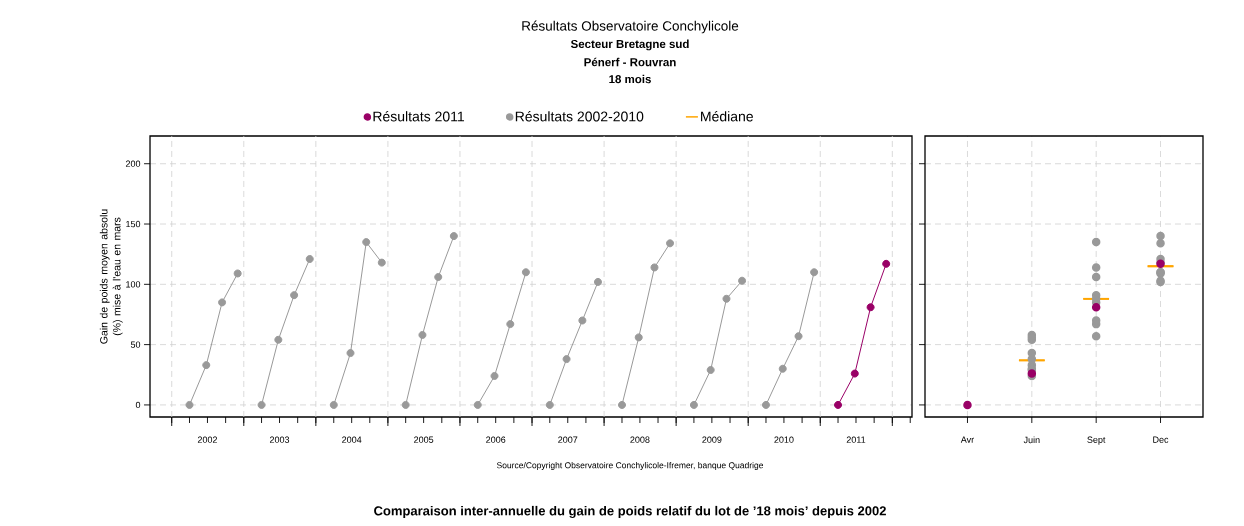  I want to click on x-tick-label: 2004, so click(352, 439).